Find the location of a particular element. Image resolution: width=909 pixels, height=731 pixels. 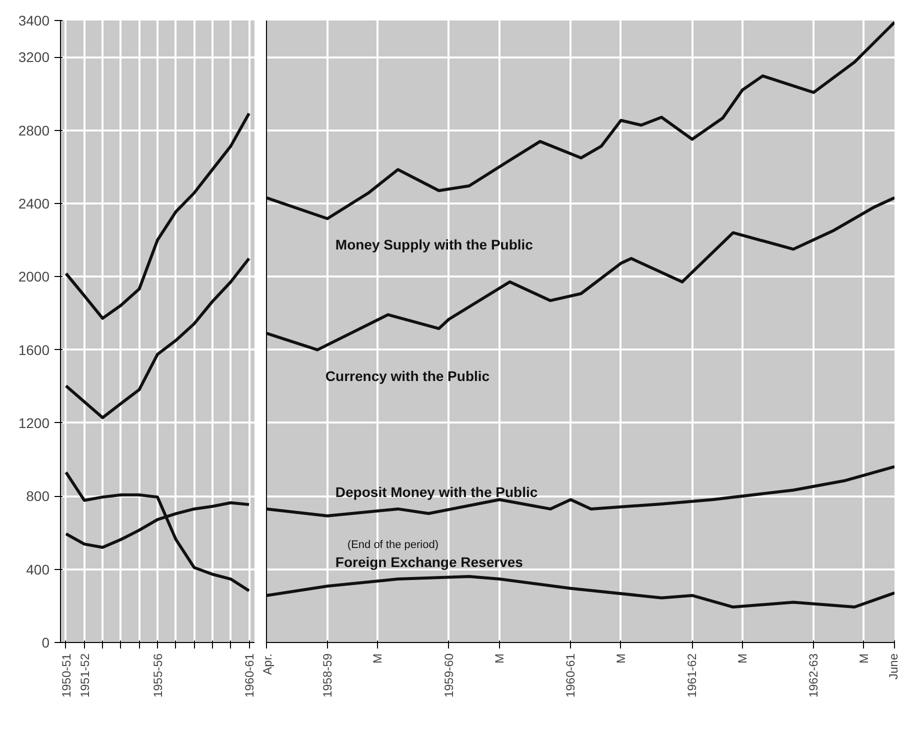

y-tick-label: 400 is located at coordinates (38, 569).